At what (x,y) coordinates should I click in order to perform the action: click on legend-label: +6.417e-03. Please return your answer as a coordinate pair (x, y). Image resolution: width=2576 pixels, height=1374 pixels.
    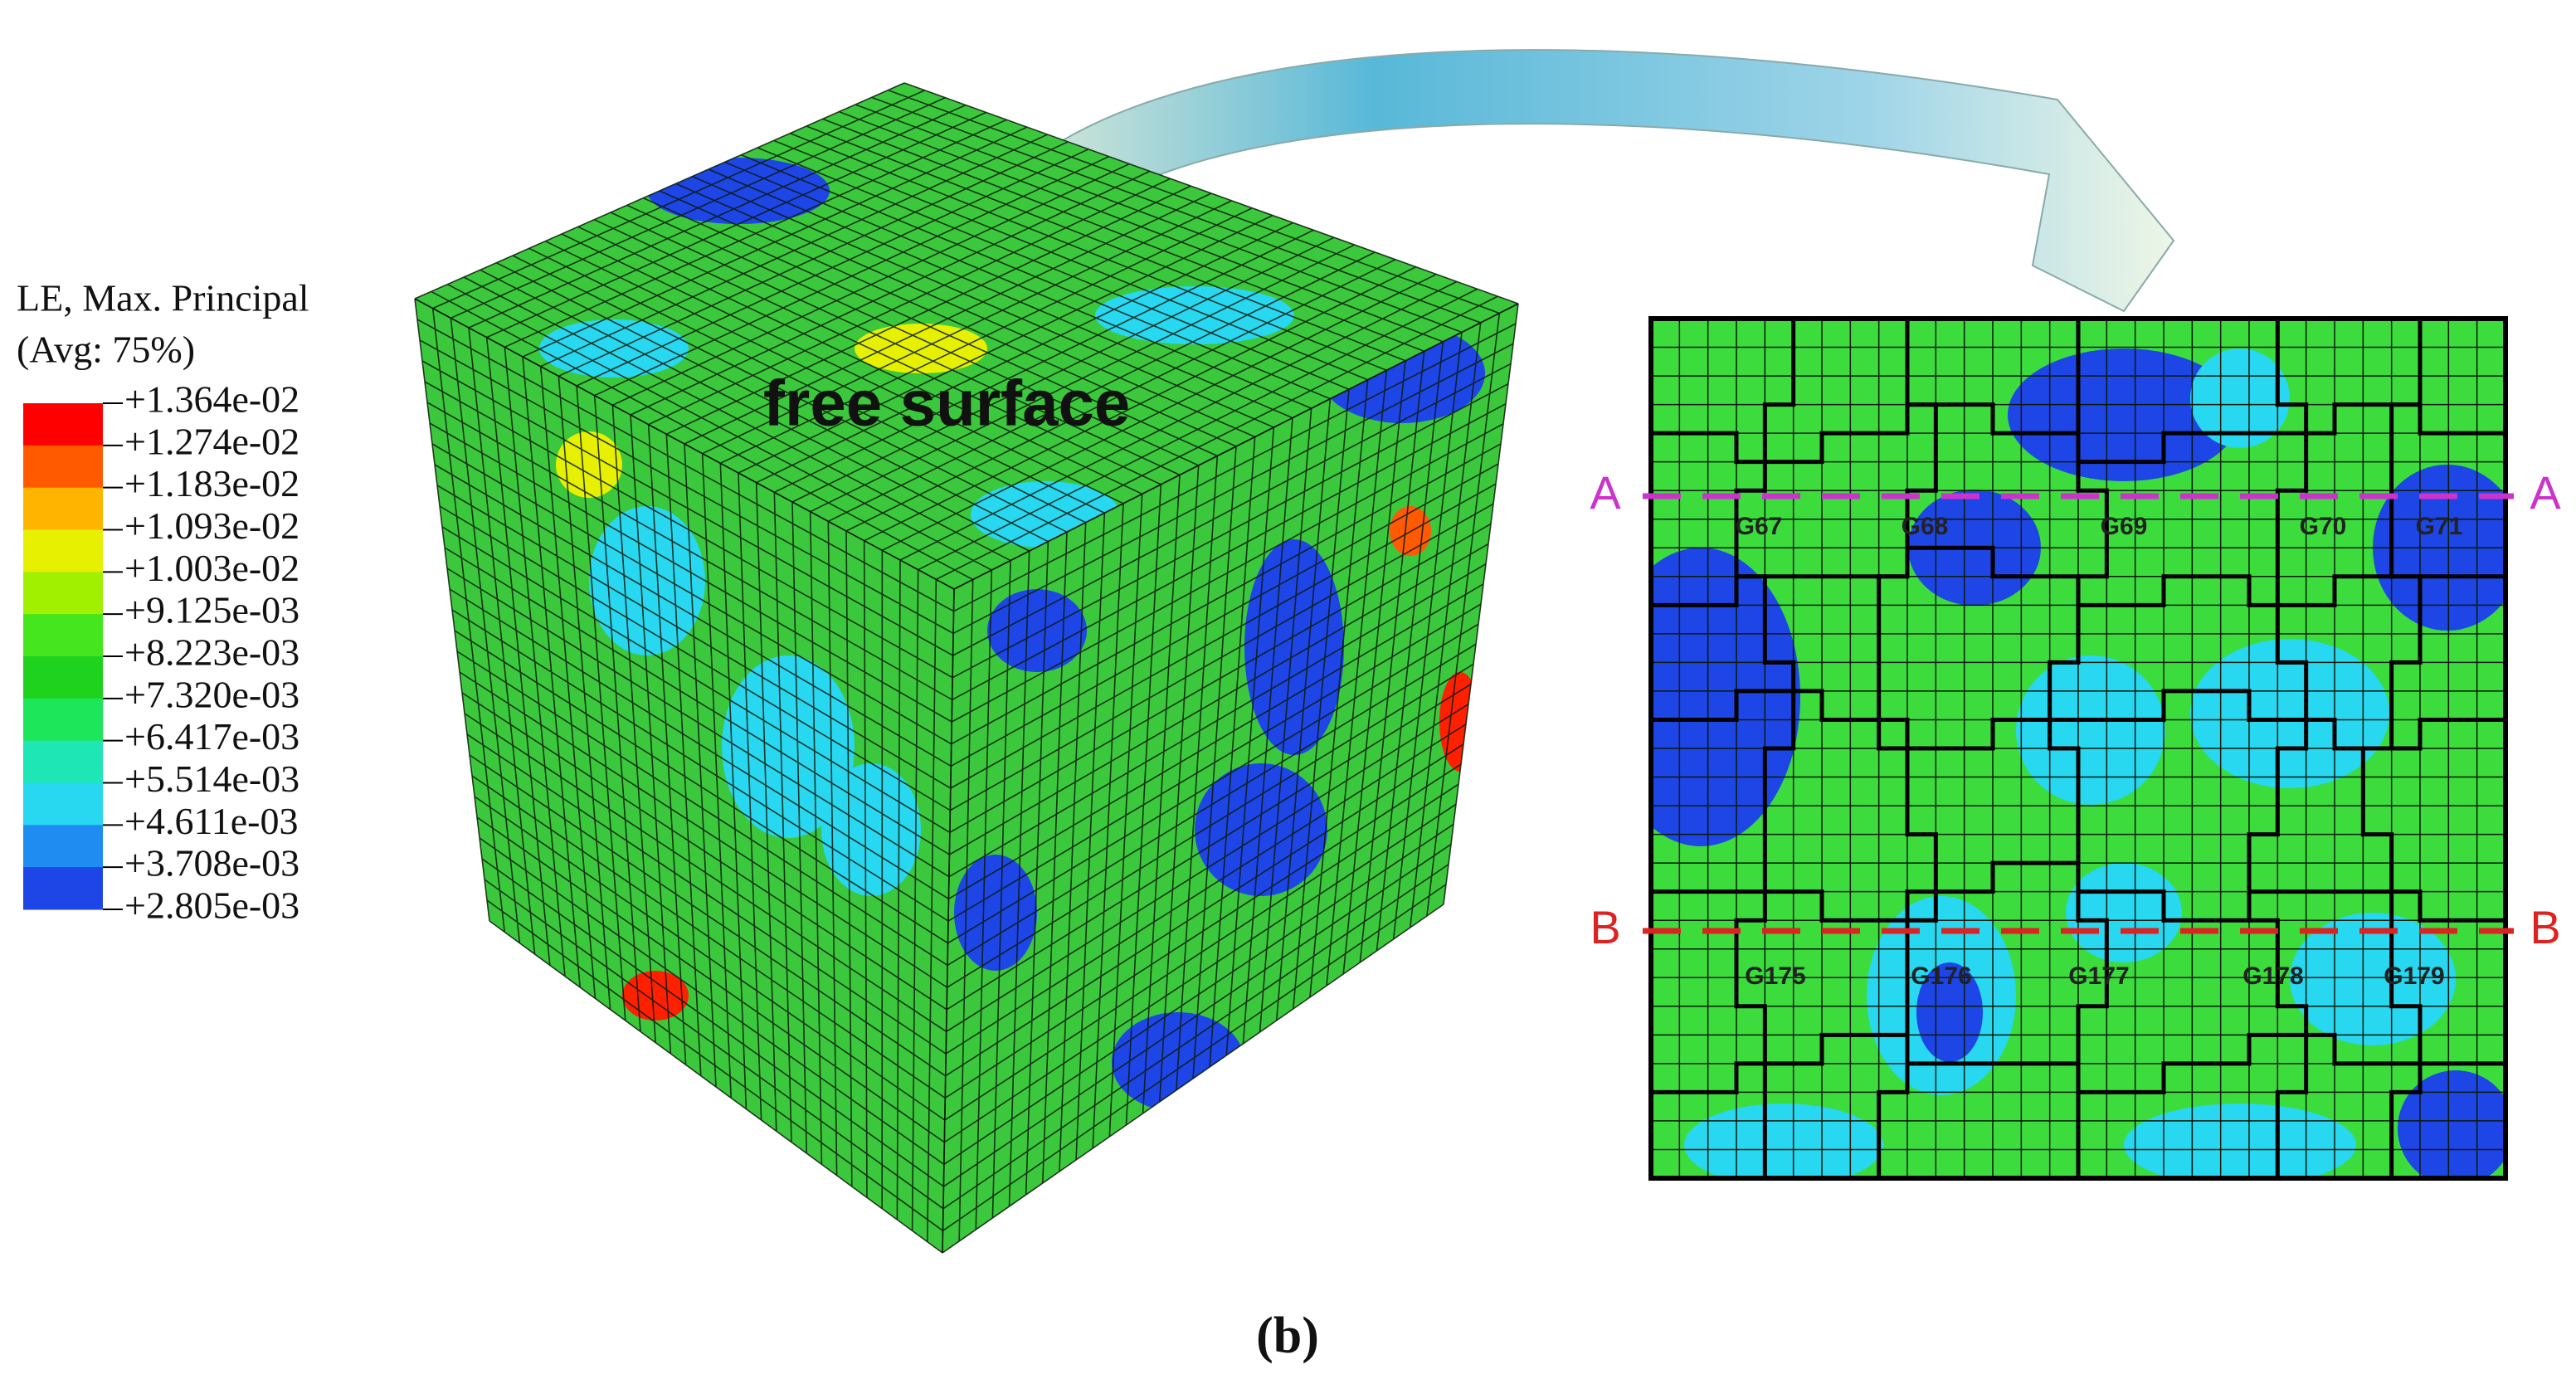
    Looking at the image, I should click on (211, 736).